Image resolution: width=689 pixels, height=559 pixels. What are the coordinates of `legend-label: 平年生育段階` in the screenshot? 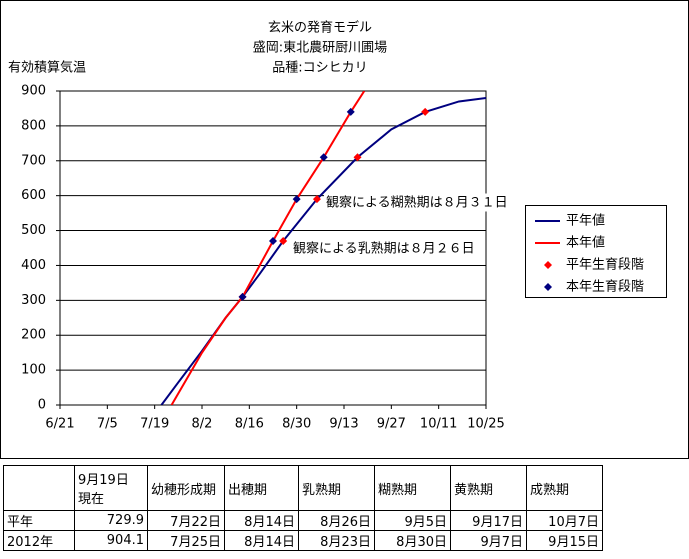 It's located at (605, 265).